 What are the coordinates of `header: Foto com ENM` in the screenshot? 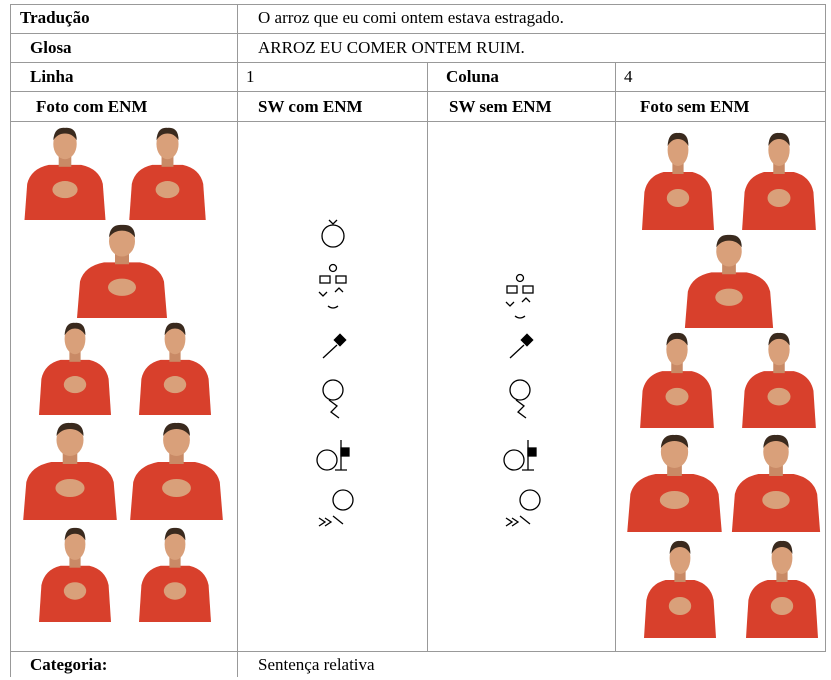 It's located at (92, 106).